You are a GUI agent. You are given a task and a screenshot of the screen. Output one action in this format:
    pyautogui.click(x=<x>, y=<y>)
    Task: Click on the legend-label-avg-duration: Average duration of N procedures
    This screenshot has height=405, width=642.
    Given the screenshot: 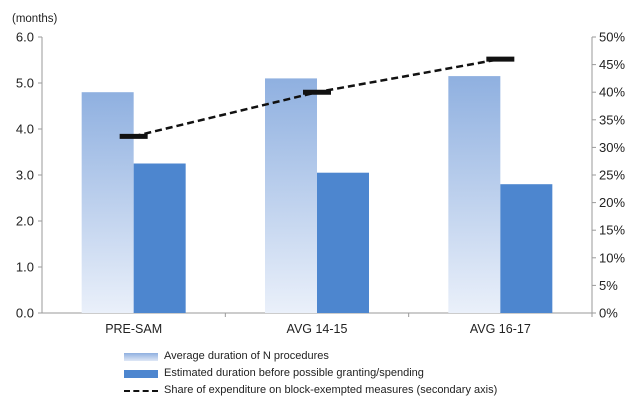 What is the action you would take?
    pyautogui.click(x=246, y=356)
    